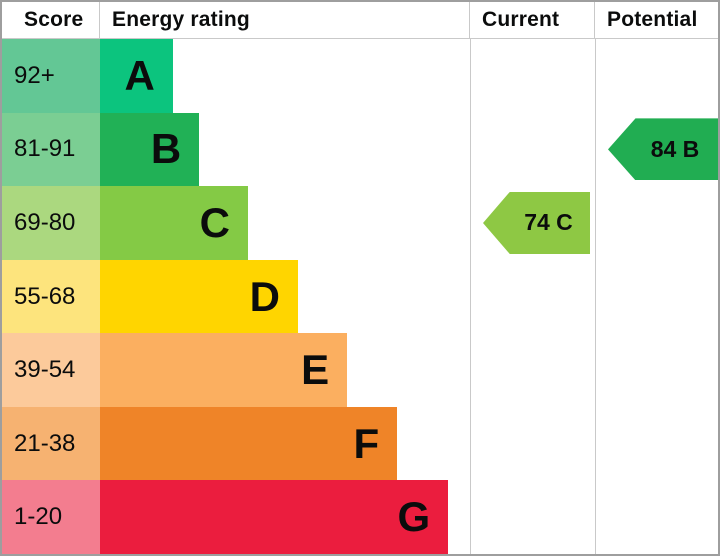 This screenshot has width=720, height=556. Describe the element at coordinates (51, 370) in the screenshot. I see `score-range: 39-54` at that location.